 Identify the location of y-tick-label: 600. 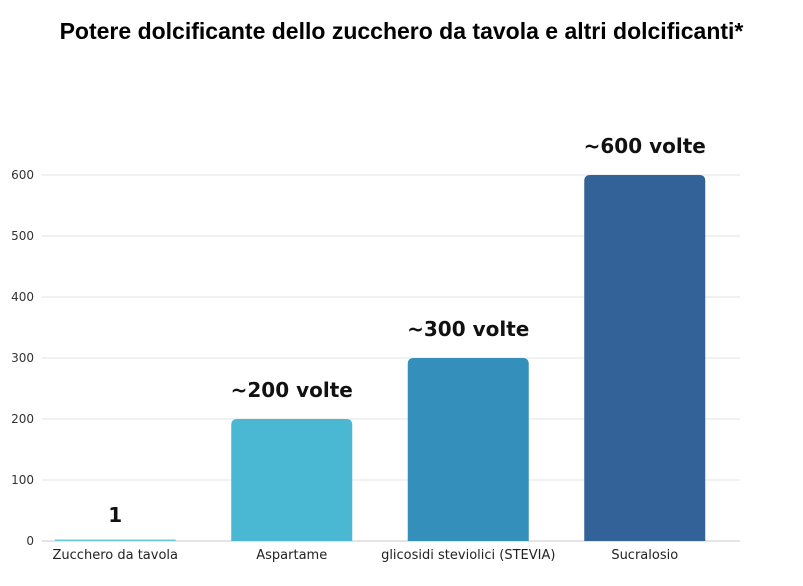
(22, 175).